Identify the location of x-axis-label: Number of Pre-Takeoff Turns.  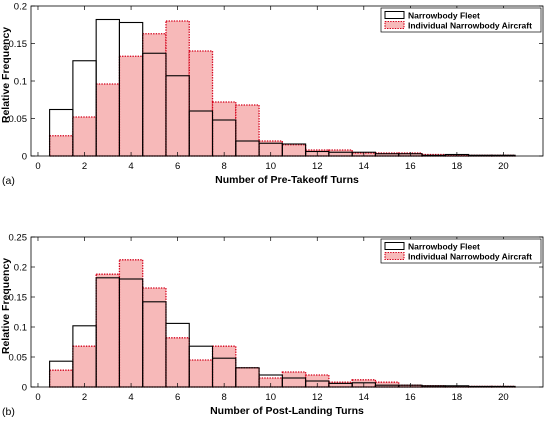
(287, 180).